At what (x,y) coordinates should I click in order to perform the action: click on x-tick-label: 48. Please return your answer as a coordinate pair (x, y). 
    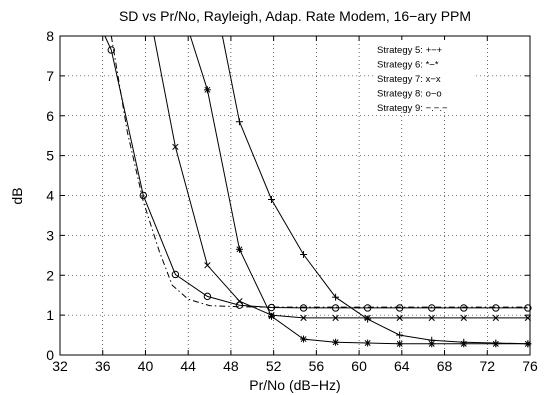
    Looking at the image, I should click on (231, 366).